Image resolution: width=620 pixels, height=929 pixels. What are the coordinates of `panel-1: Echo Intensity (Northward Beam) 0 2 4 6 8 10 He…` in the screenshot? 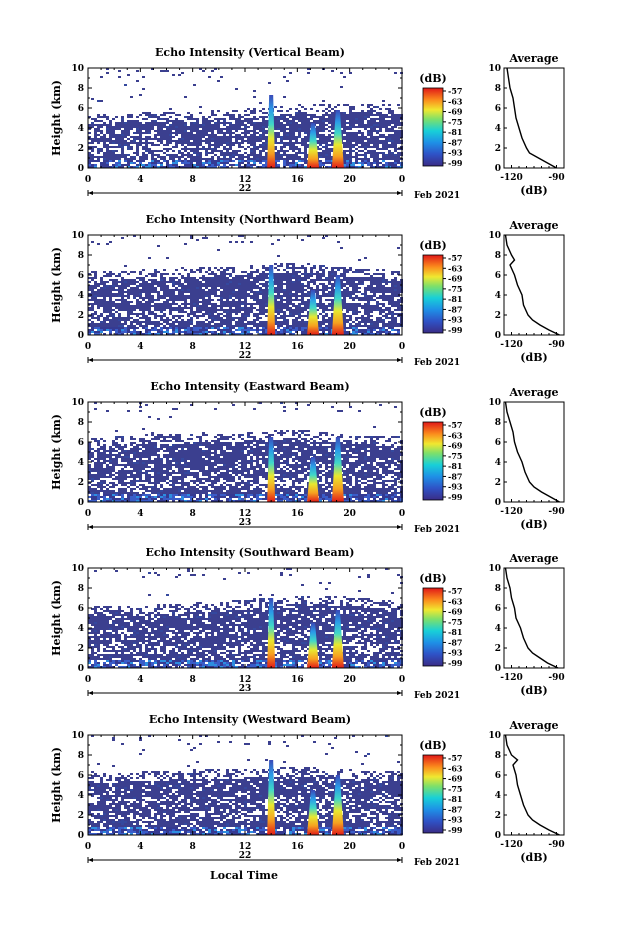 It's located at (307, 290).